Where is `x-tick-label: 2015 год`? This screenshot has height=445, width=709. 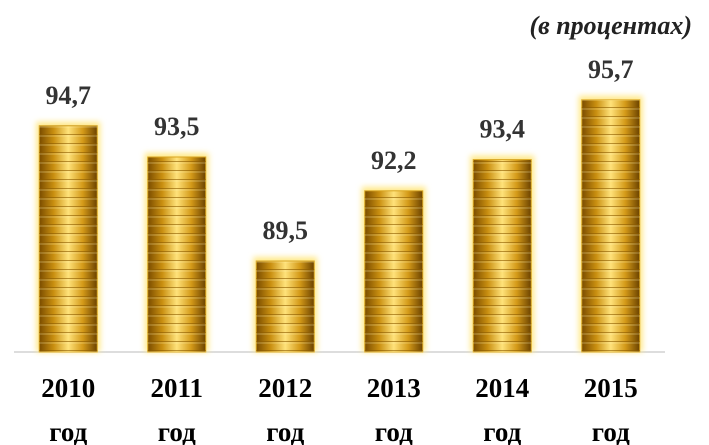 x-tick-label: 2015 год is located at coordinates (610, 409).